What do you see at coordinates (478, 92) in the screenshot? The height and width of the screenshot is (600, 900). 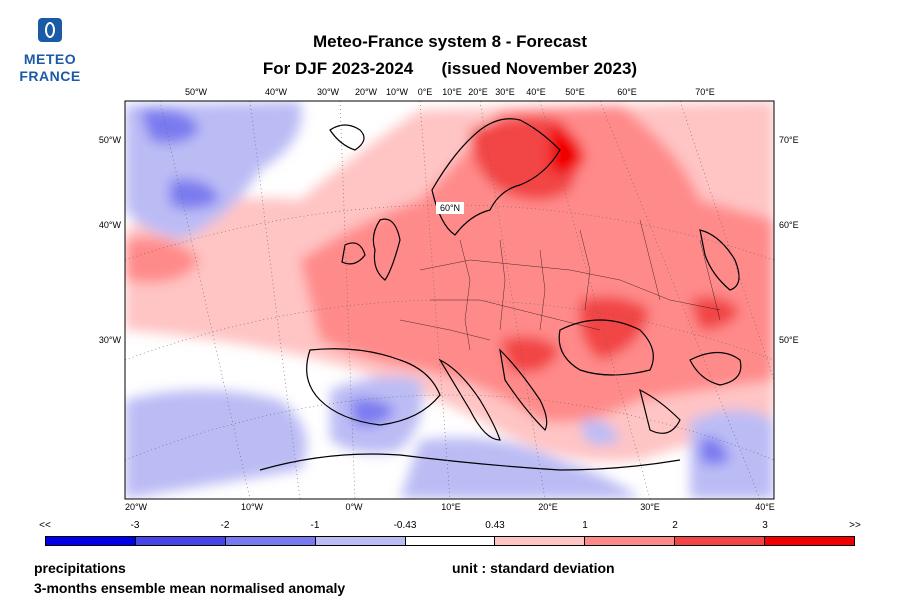 I see `top-tick-label: 20°E` at bounding box center [478, 92].